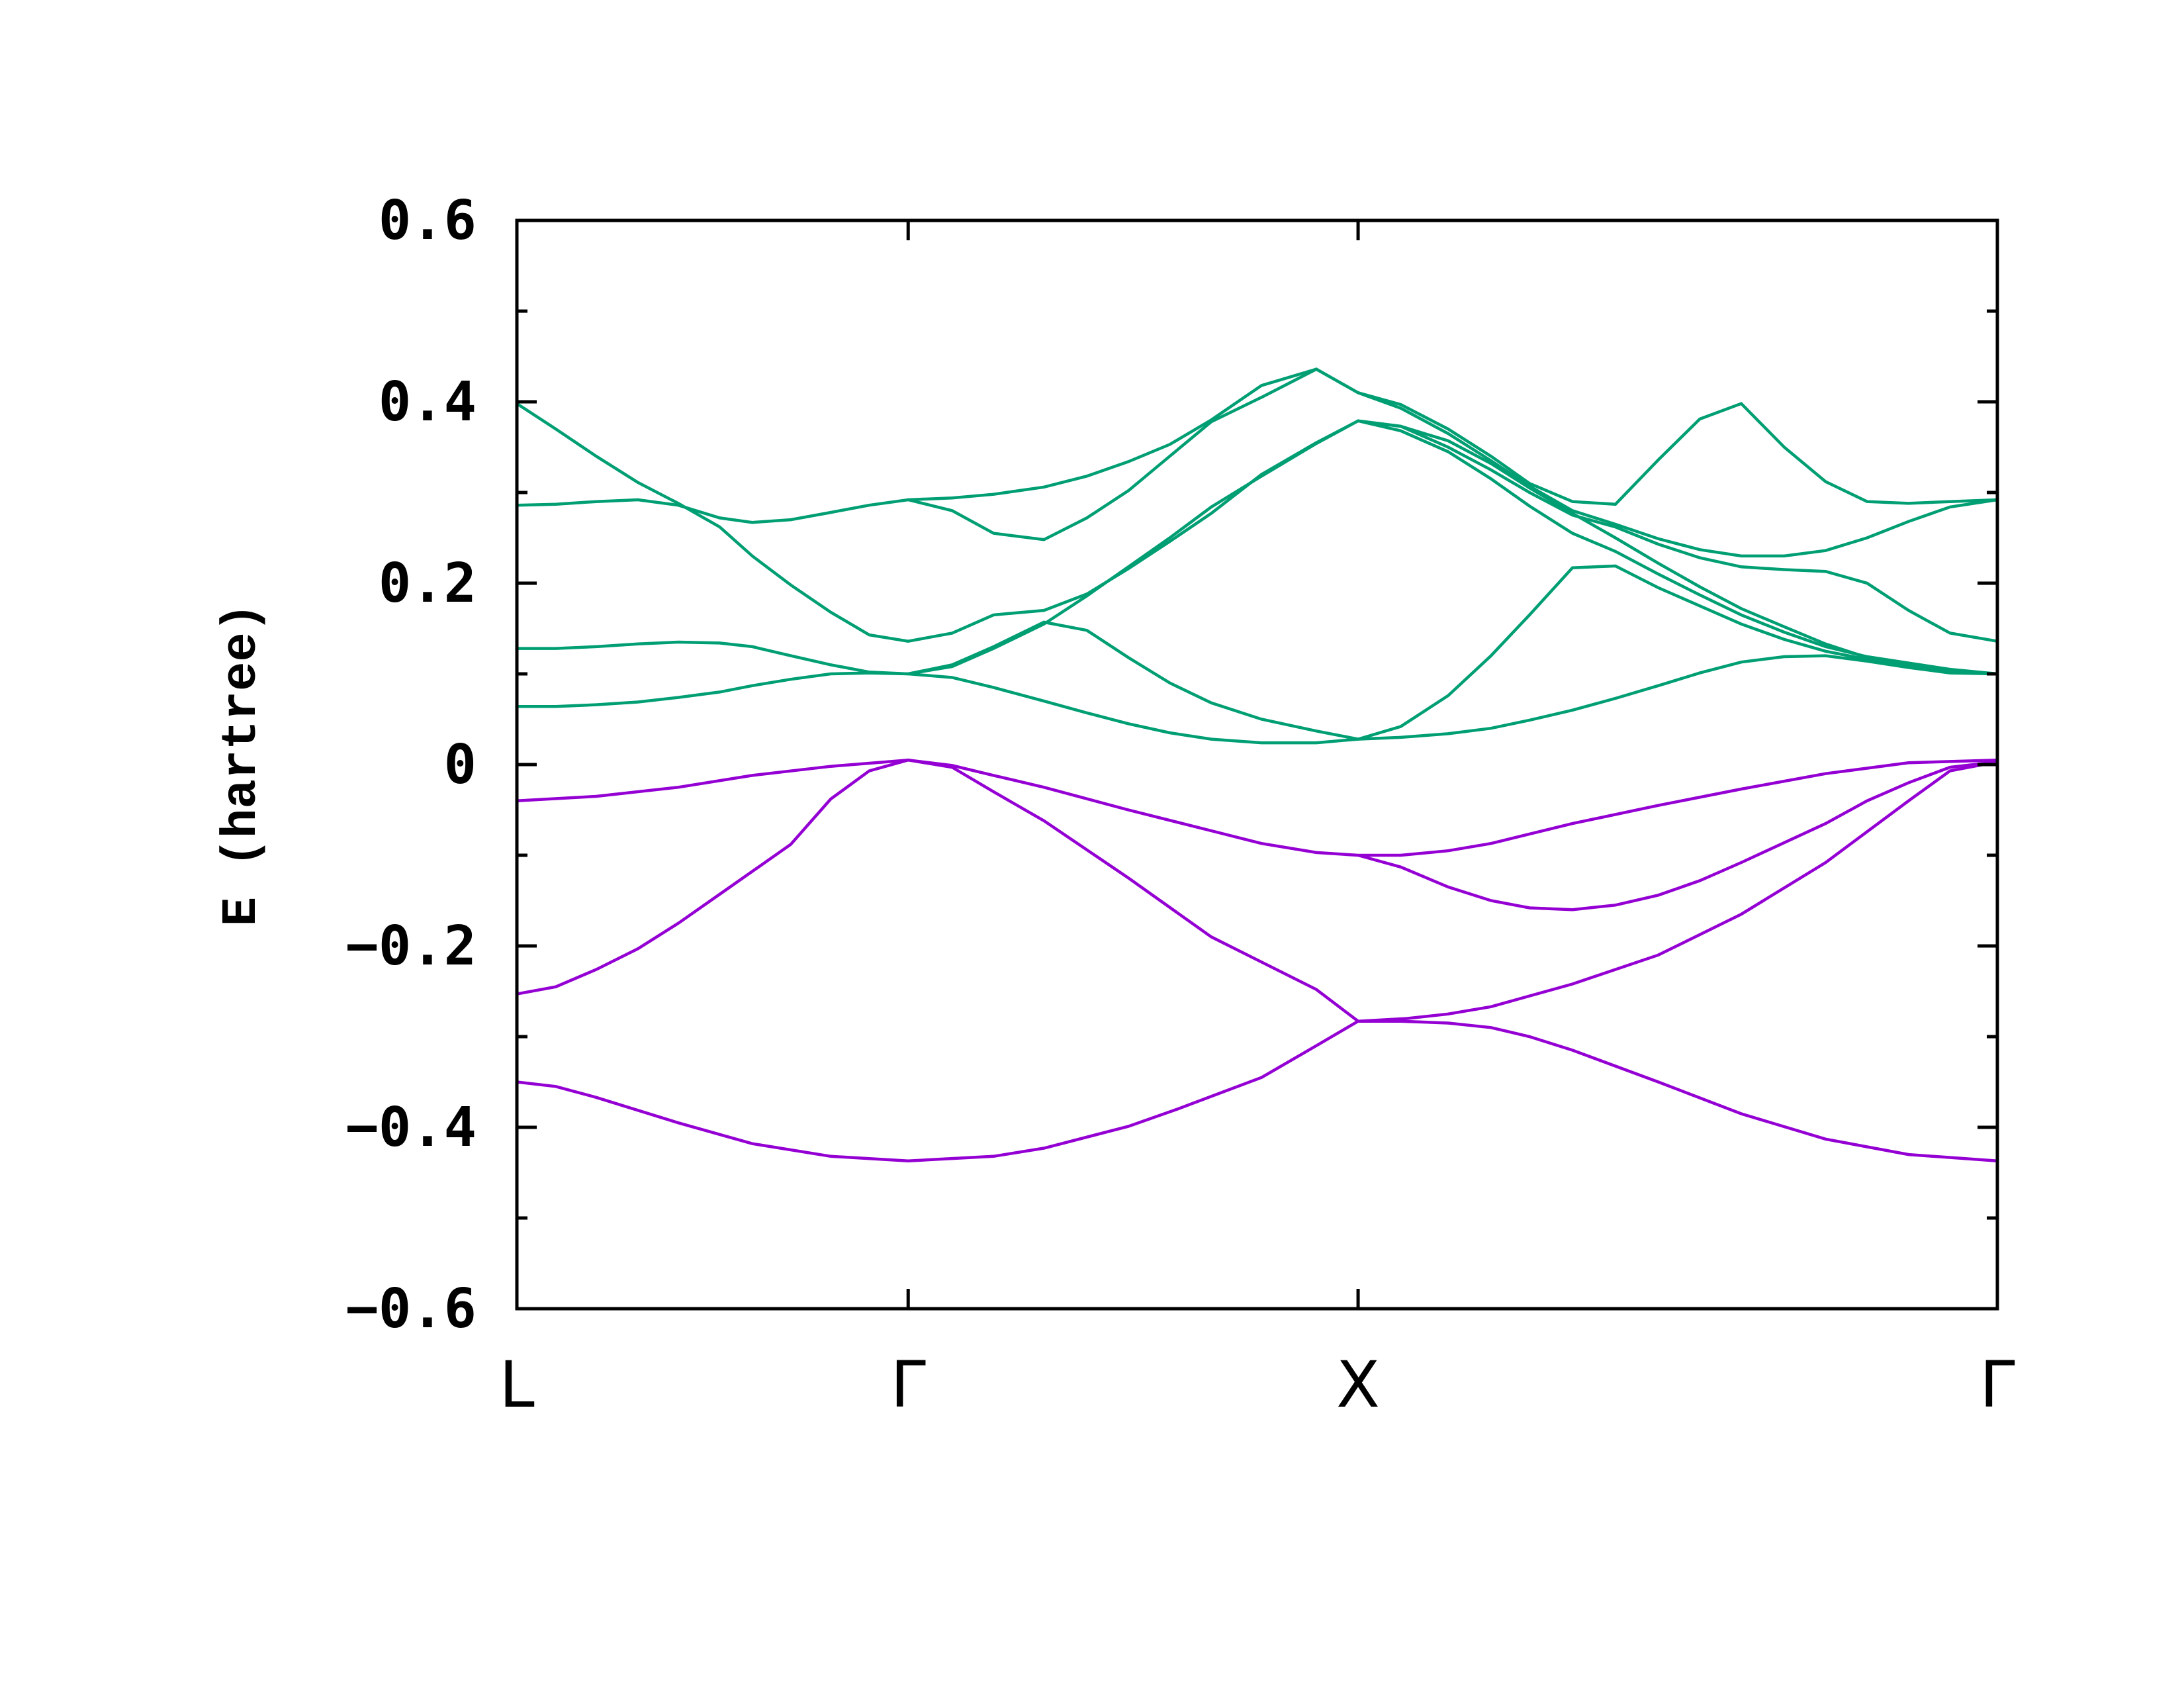 Image resolution: width=2184 pixels, height=1688 pixels. Describe the element at coordinates (428, 583) in the screenshot. I see `y-tick-label: 0.2` at that location.